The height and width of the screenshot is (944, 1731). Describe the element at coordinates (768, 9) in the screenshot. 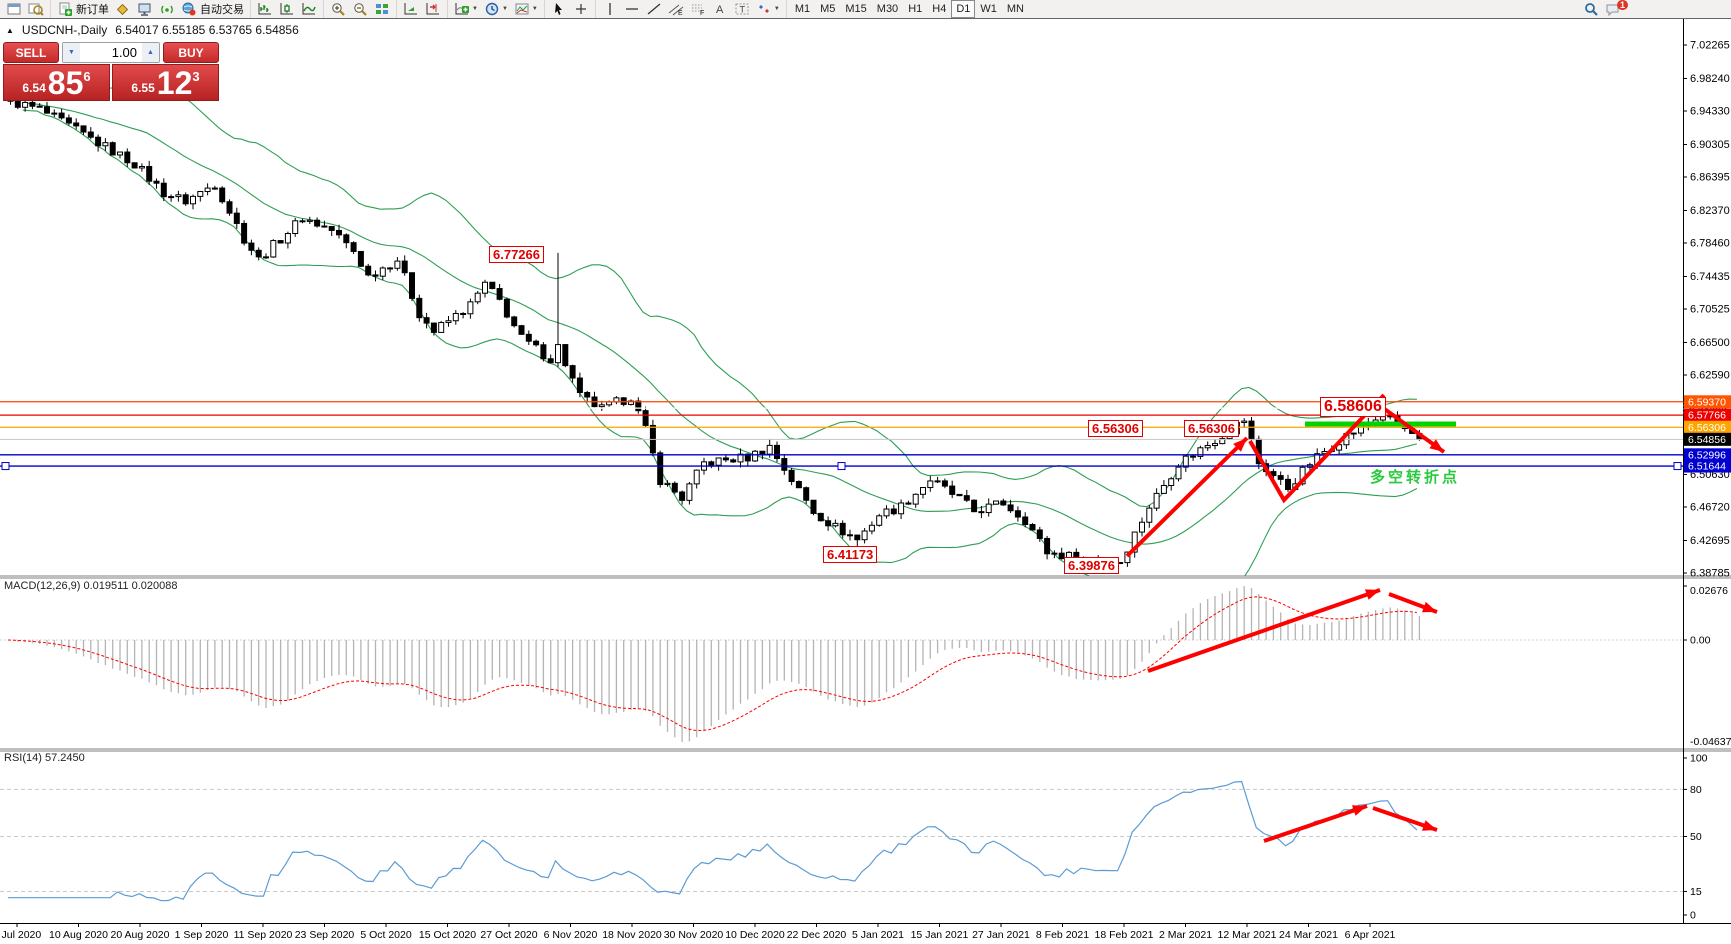

I see `arrows-icon: ▼` at that location.